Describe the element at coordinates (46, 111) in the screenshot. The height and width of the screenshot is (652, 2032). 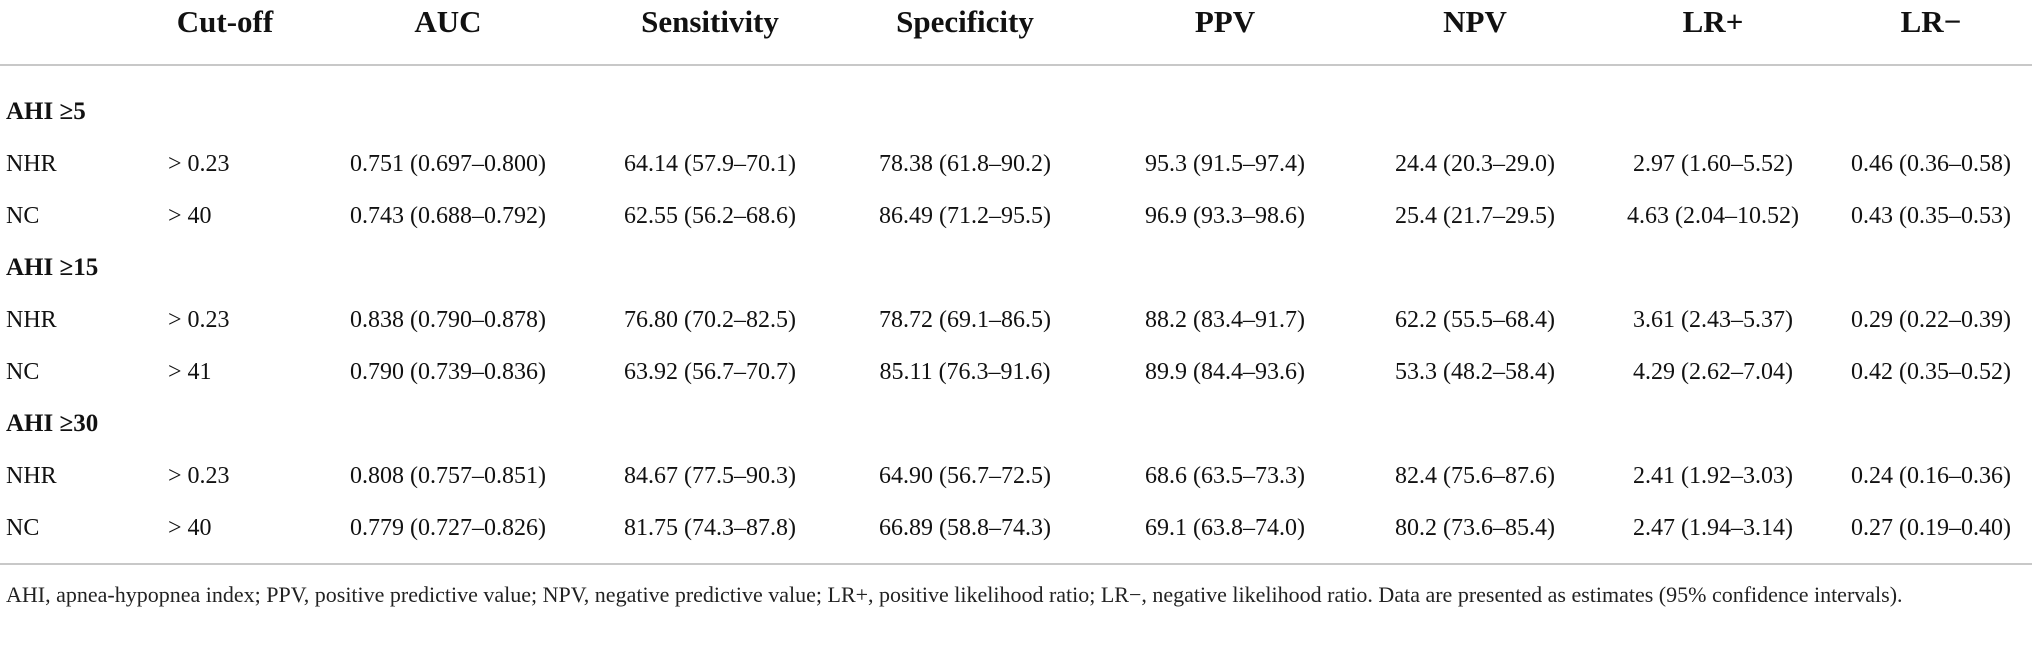
I see `group-label: AHI ≥5` at that location.